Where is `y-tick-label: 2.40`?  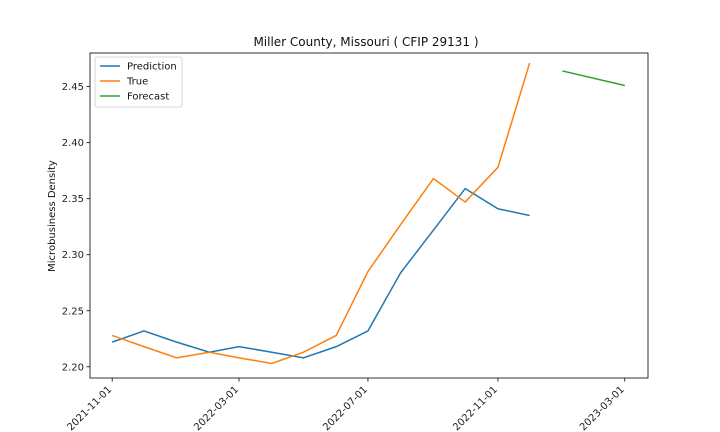
y-tick-label: 2.40 is located at coordinates (73, 143).